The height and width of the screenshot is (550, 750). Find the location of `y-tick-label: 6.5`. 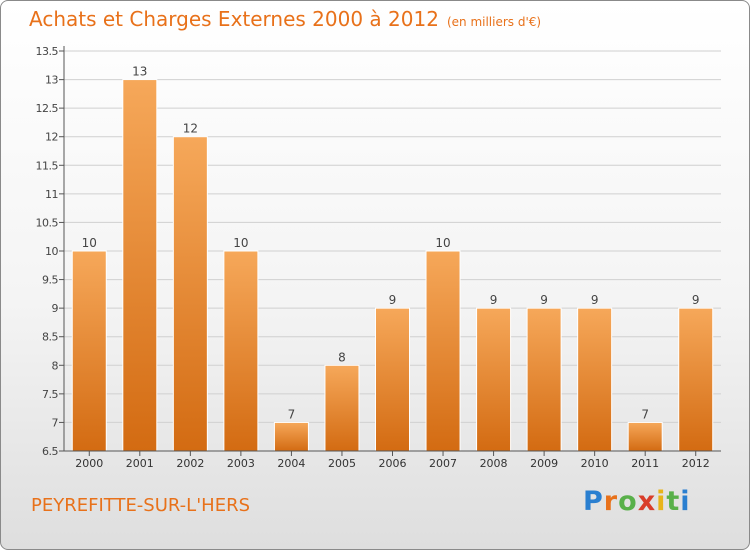

y-tick-label: 6.5 is located at coordinates (50, 451).